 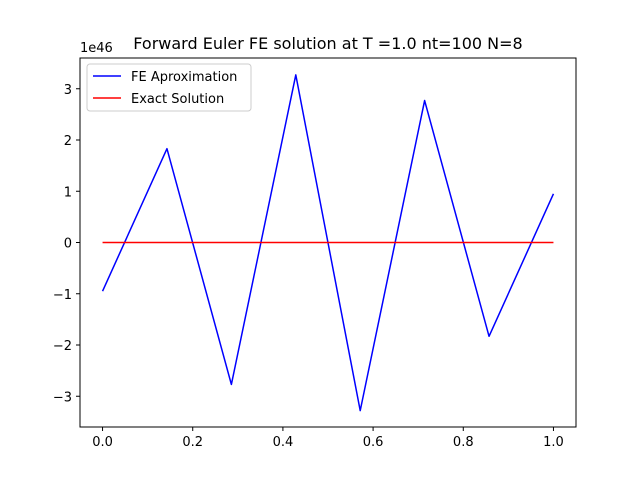 I want to click on y-axis-offset-label: 1e46, so click(x=96, y=48).